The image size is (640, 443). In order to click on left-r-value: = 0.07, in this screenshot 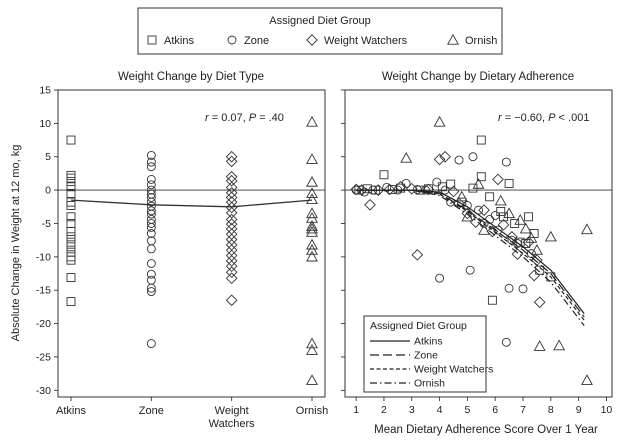, I will do `click(229, 118)`.